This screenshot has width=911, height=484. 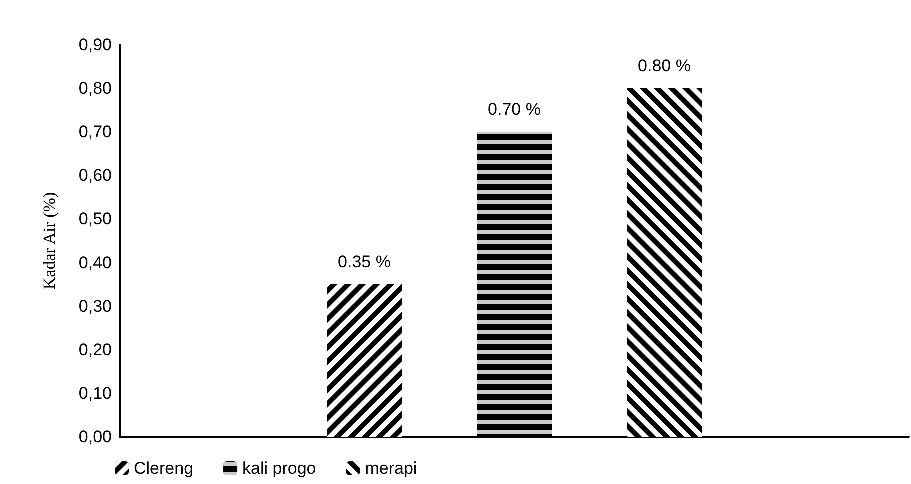 I want to click on y-tick-label: 0,40, so click(x=95, y=262).